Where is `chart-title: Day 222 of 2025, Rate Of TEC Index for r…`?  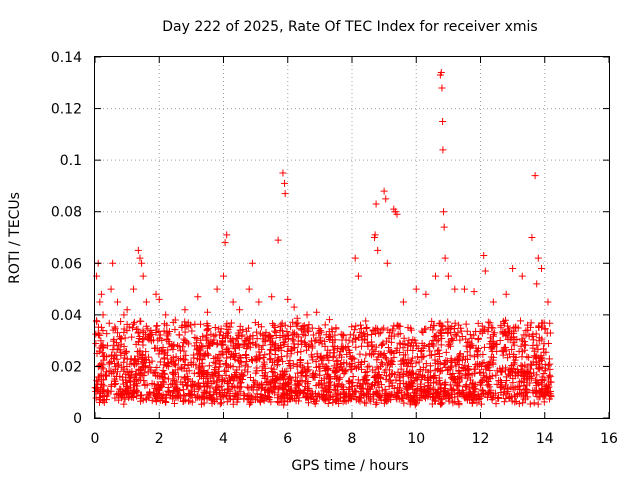 chart-title: Day 222 of 2025, Rate Of TEC Index for r… is located at coordinates (349, 27).